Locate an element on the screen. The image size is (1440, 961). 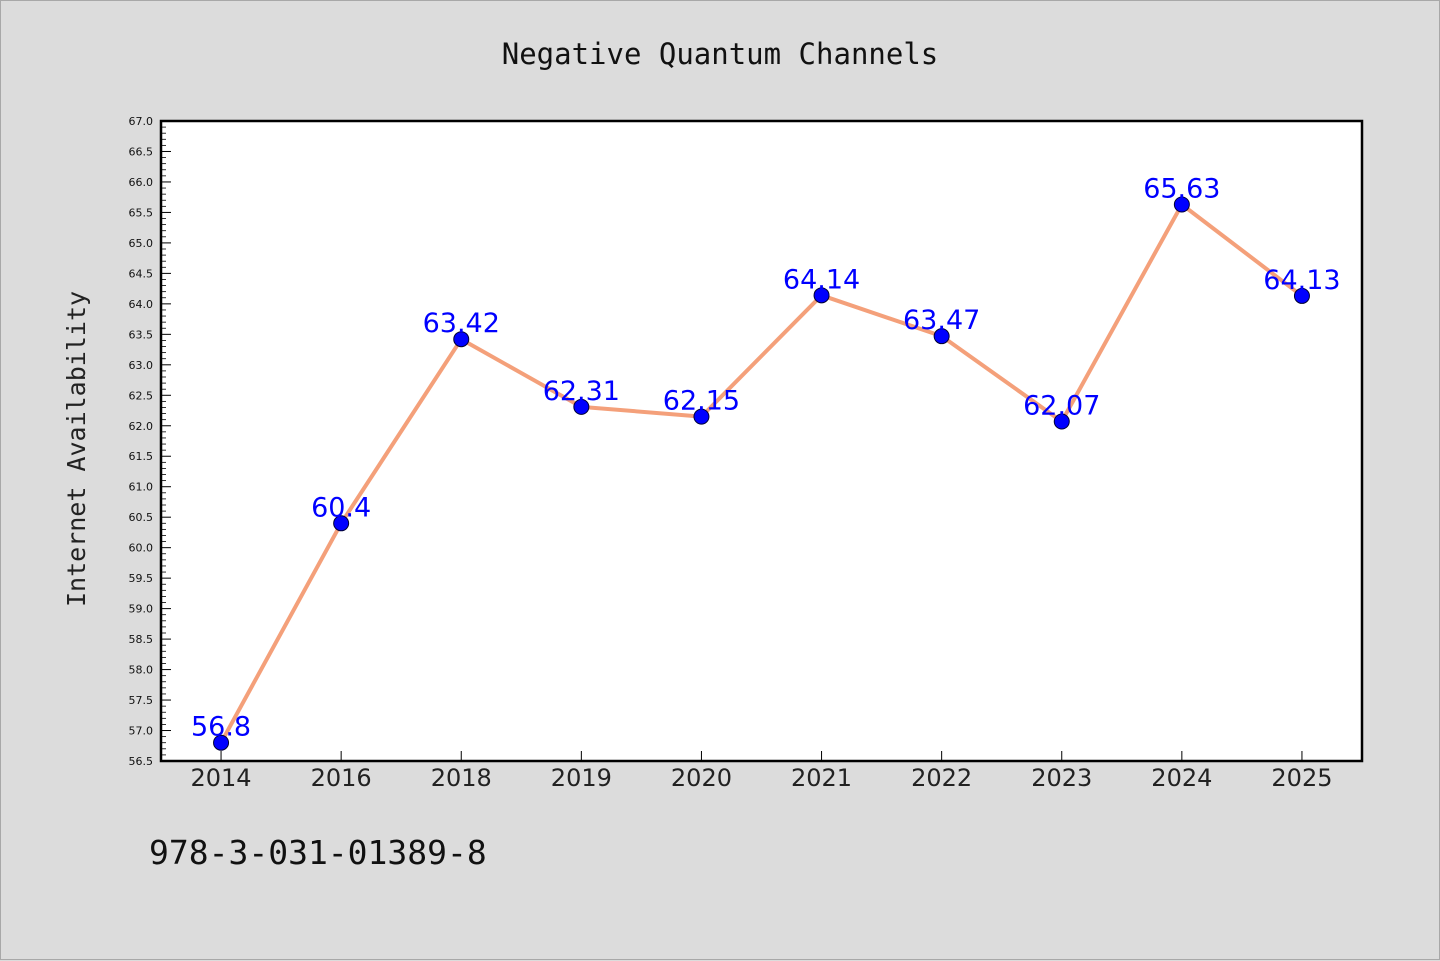
x-axis: 2014 2016 2018 2019 2020 2021 2022 2023 2024 2025 is located at coordinates (761, 771).